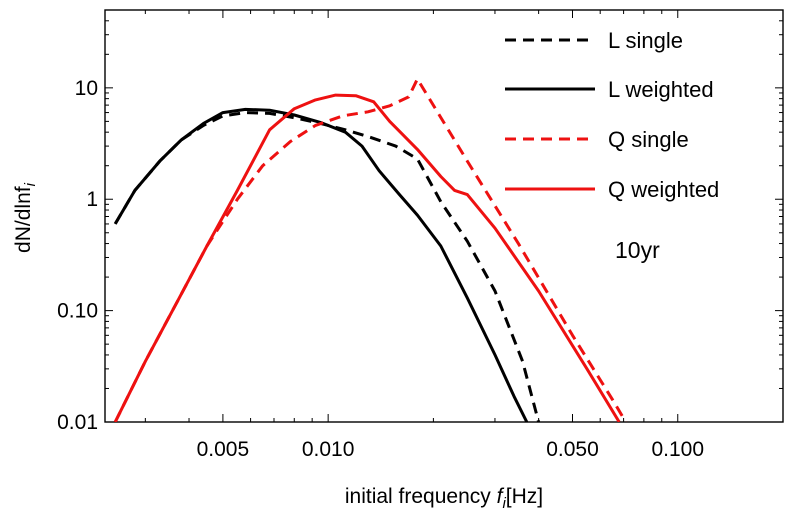 This screenshot has width=789, height=513. What do you see at coordinates (92, 199) in the screenshot?
I see `y-tick-label: 1` at bounding box center [92, 199].